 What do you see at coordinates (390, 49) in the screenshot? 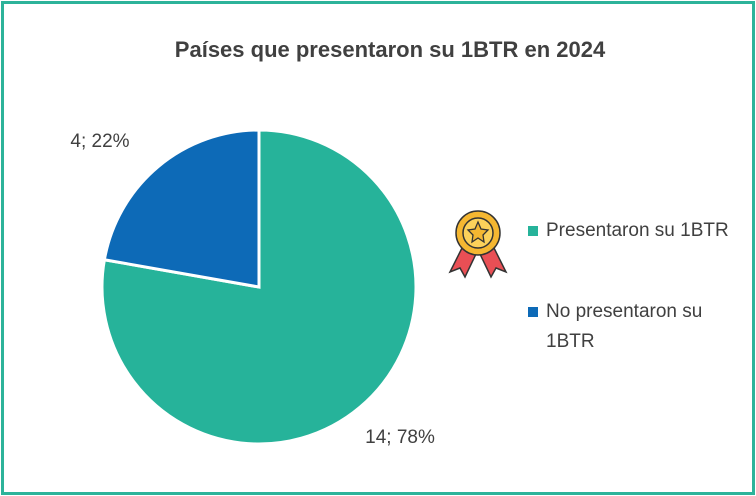
I see `chart-title: Países que presentaron su 1BTR en 2024` at bounding box center [390, 49].